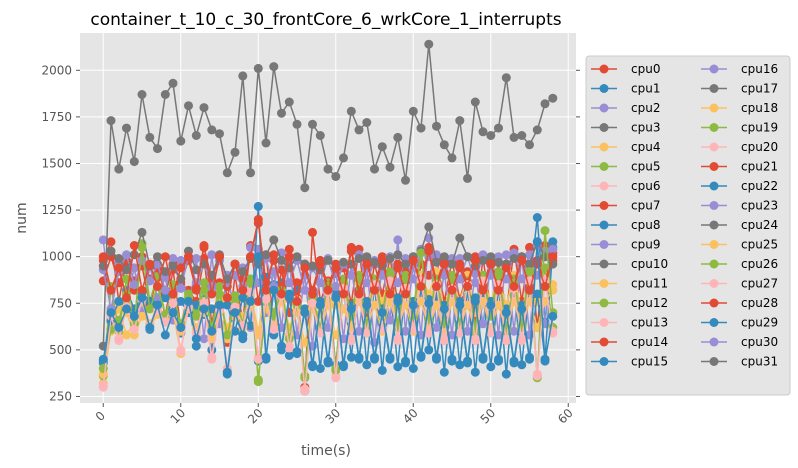 This screenshot has height=468, width=798. Describe the element at coordinates (759, 108) in the screenshot. I see `legend-label-cpu18: cpu18` at that location.